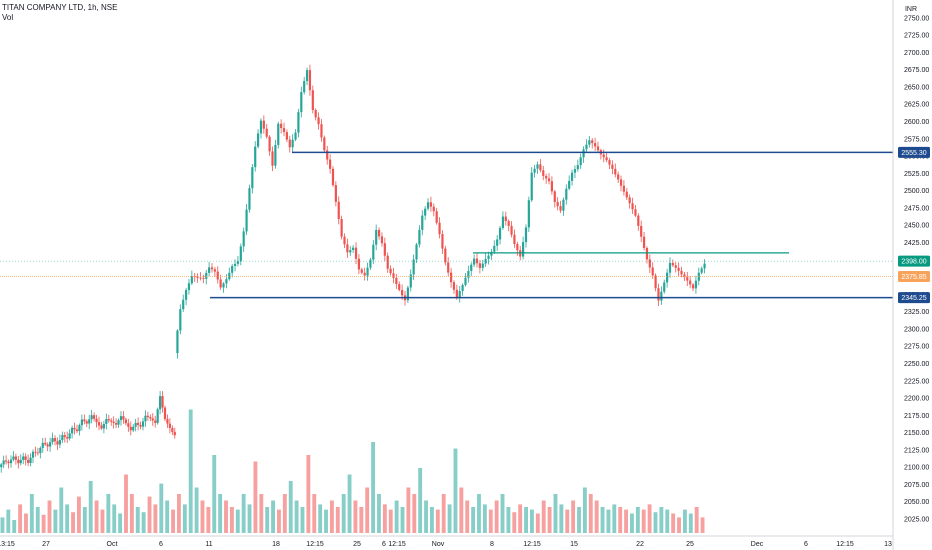 This screenshot has width=932, height=550. Describe the element at coordinates (916, 18) in the screenshot. I see `y-tick-label: 2750.00` at that location.